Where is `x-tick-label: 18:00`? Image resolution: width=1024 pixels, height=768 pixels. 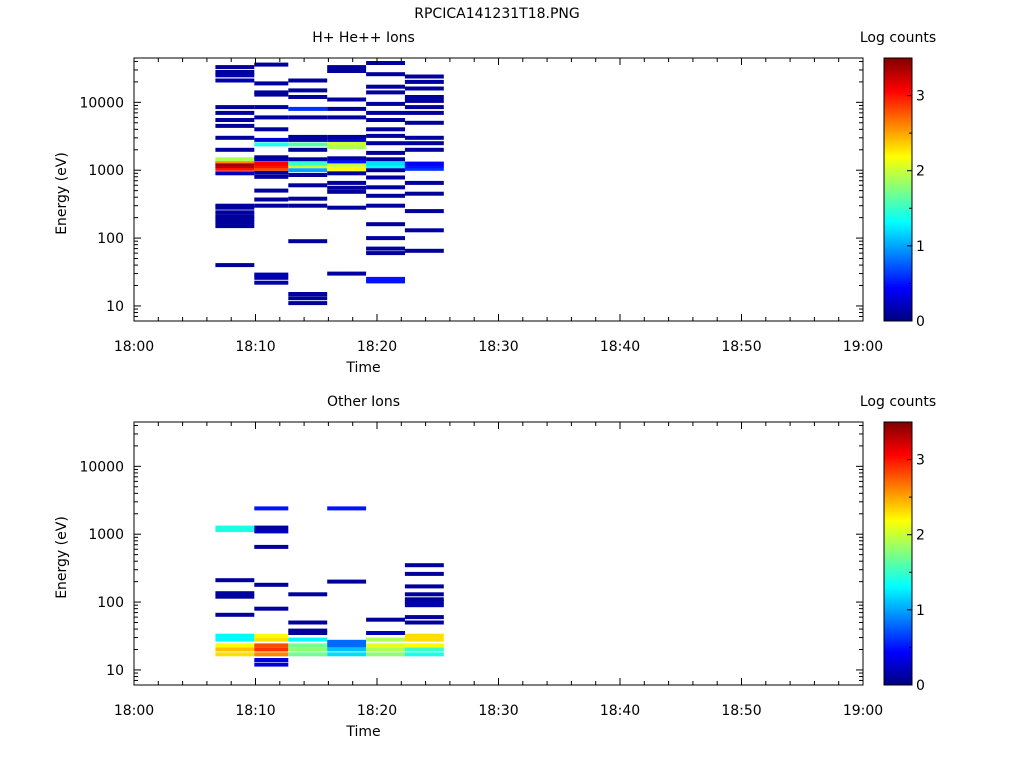
x-tick-label: 18:00 is located at coordinates (134, 711).